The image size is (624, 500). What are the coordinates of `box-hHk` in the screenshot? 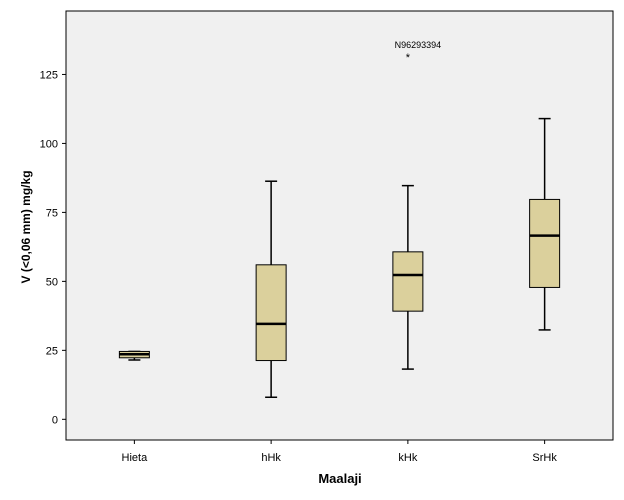 It's located at (271, 289).